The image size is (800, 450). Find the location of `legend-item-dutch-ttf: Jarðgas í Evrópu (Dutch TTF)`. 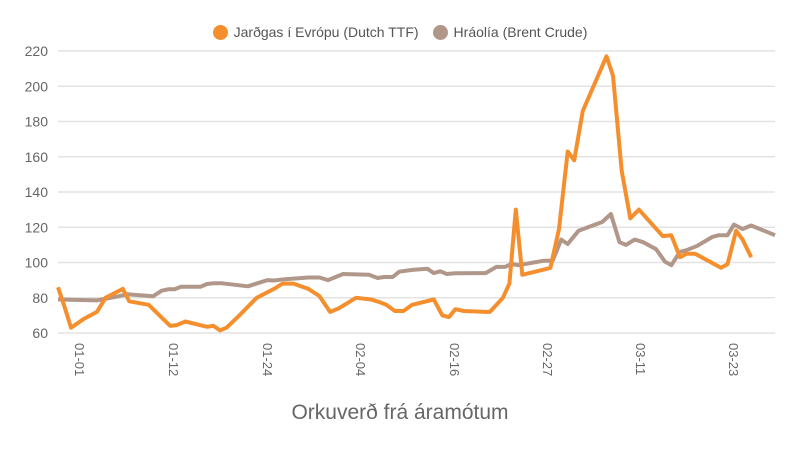

legend-item-dutch-ttf: Jarðgas í Evrópu (Dutch TTF) is located at coordinates (315, 32).